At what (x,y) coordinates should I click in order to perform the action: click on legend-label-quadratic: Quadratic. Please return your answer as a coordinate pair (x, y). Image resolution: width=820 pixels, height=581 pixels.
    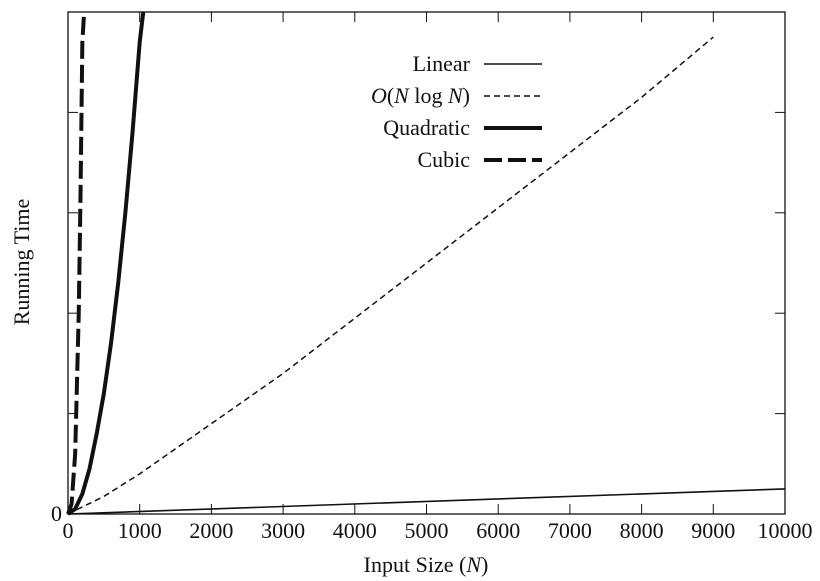
    Looking at the image, I should click on (426, 127).